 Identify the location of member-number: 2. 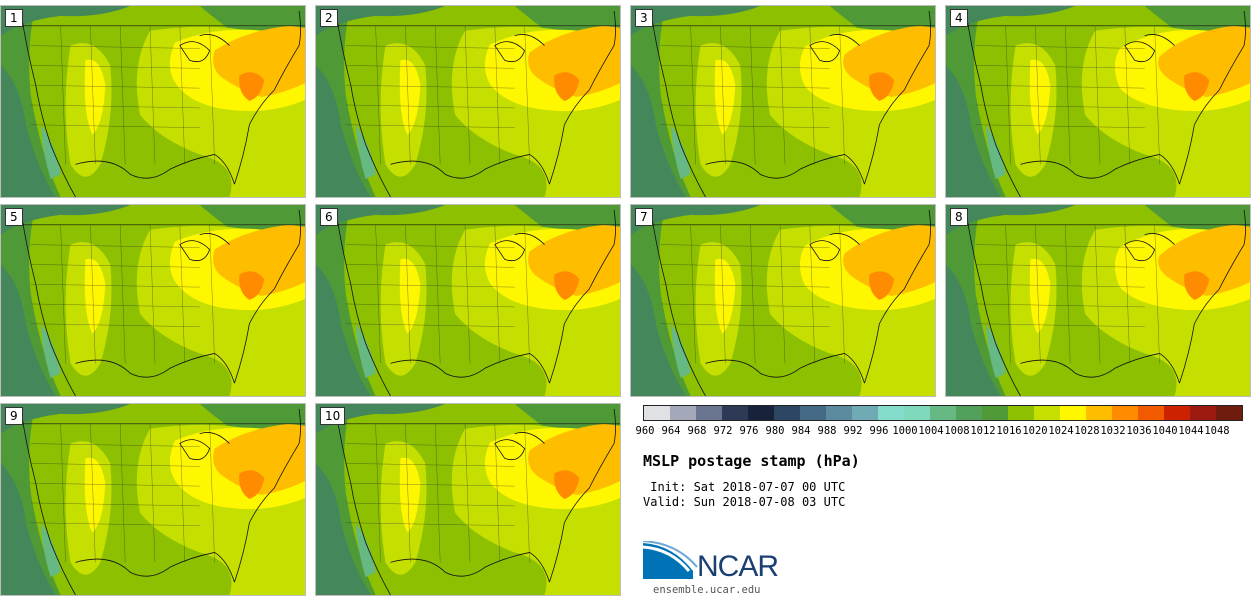
(329, 18).